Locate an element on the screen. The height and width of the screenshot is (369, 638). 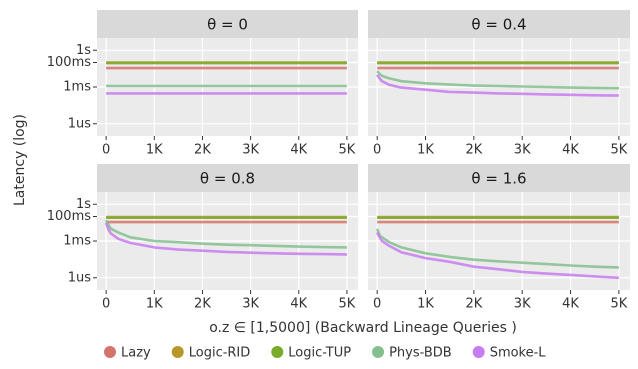
legend-label: Phys-BDB is located at coordinates (420, 353).